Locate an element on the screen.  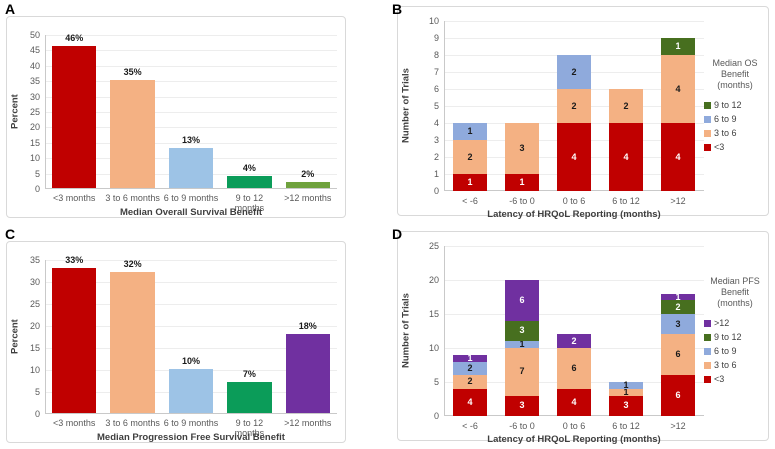
panel-letter-c: C is located at coordinates (10, 234).